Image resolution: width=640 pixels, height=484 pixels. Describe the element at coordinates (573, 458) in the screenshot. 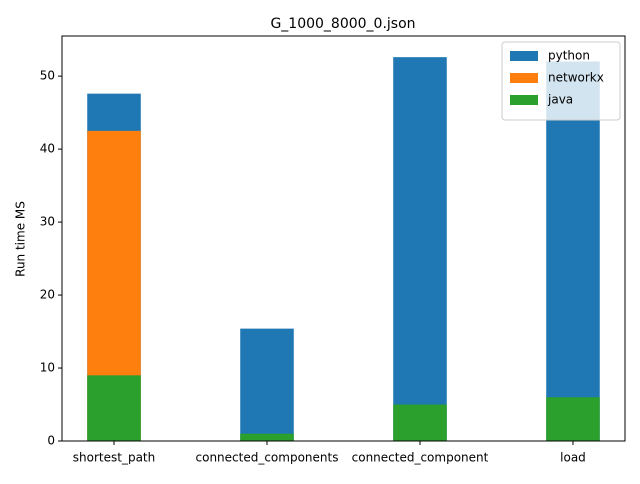

I see `x-tick-label: load` at that location.